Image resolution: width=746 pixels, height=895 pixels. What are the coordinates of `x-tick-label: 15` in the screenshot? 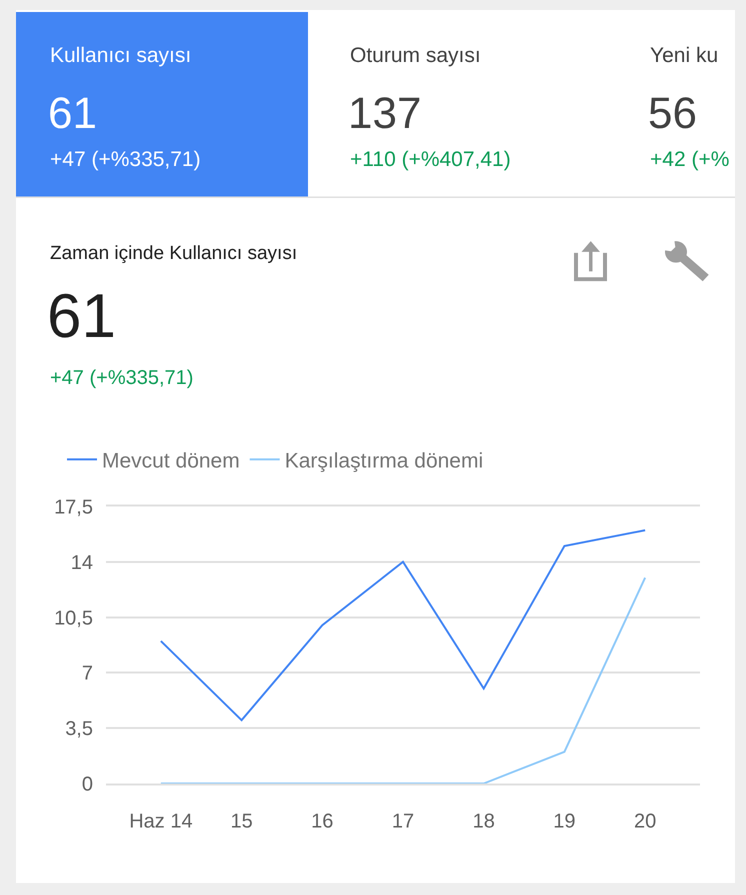 It's located at (241, 821).